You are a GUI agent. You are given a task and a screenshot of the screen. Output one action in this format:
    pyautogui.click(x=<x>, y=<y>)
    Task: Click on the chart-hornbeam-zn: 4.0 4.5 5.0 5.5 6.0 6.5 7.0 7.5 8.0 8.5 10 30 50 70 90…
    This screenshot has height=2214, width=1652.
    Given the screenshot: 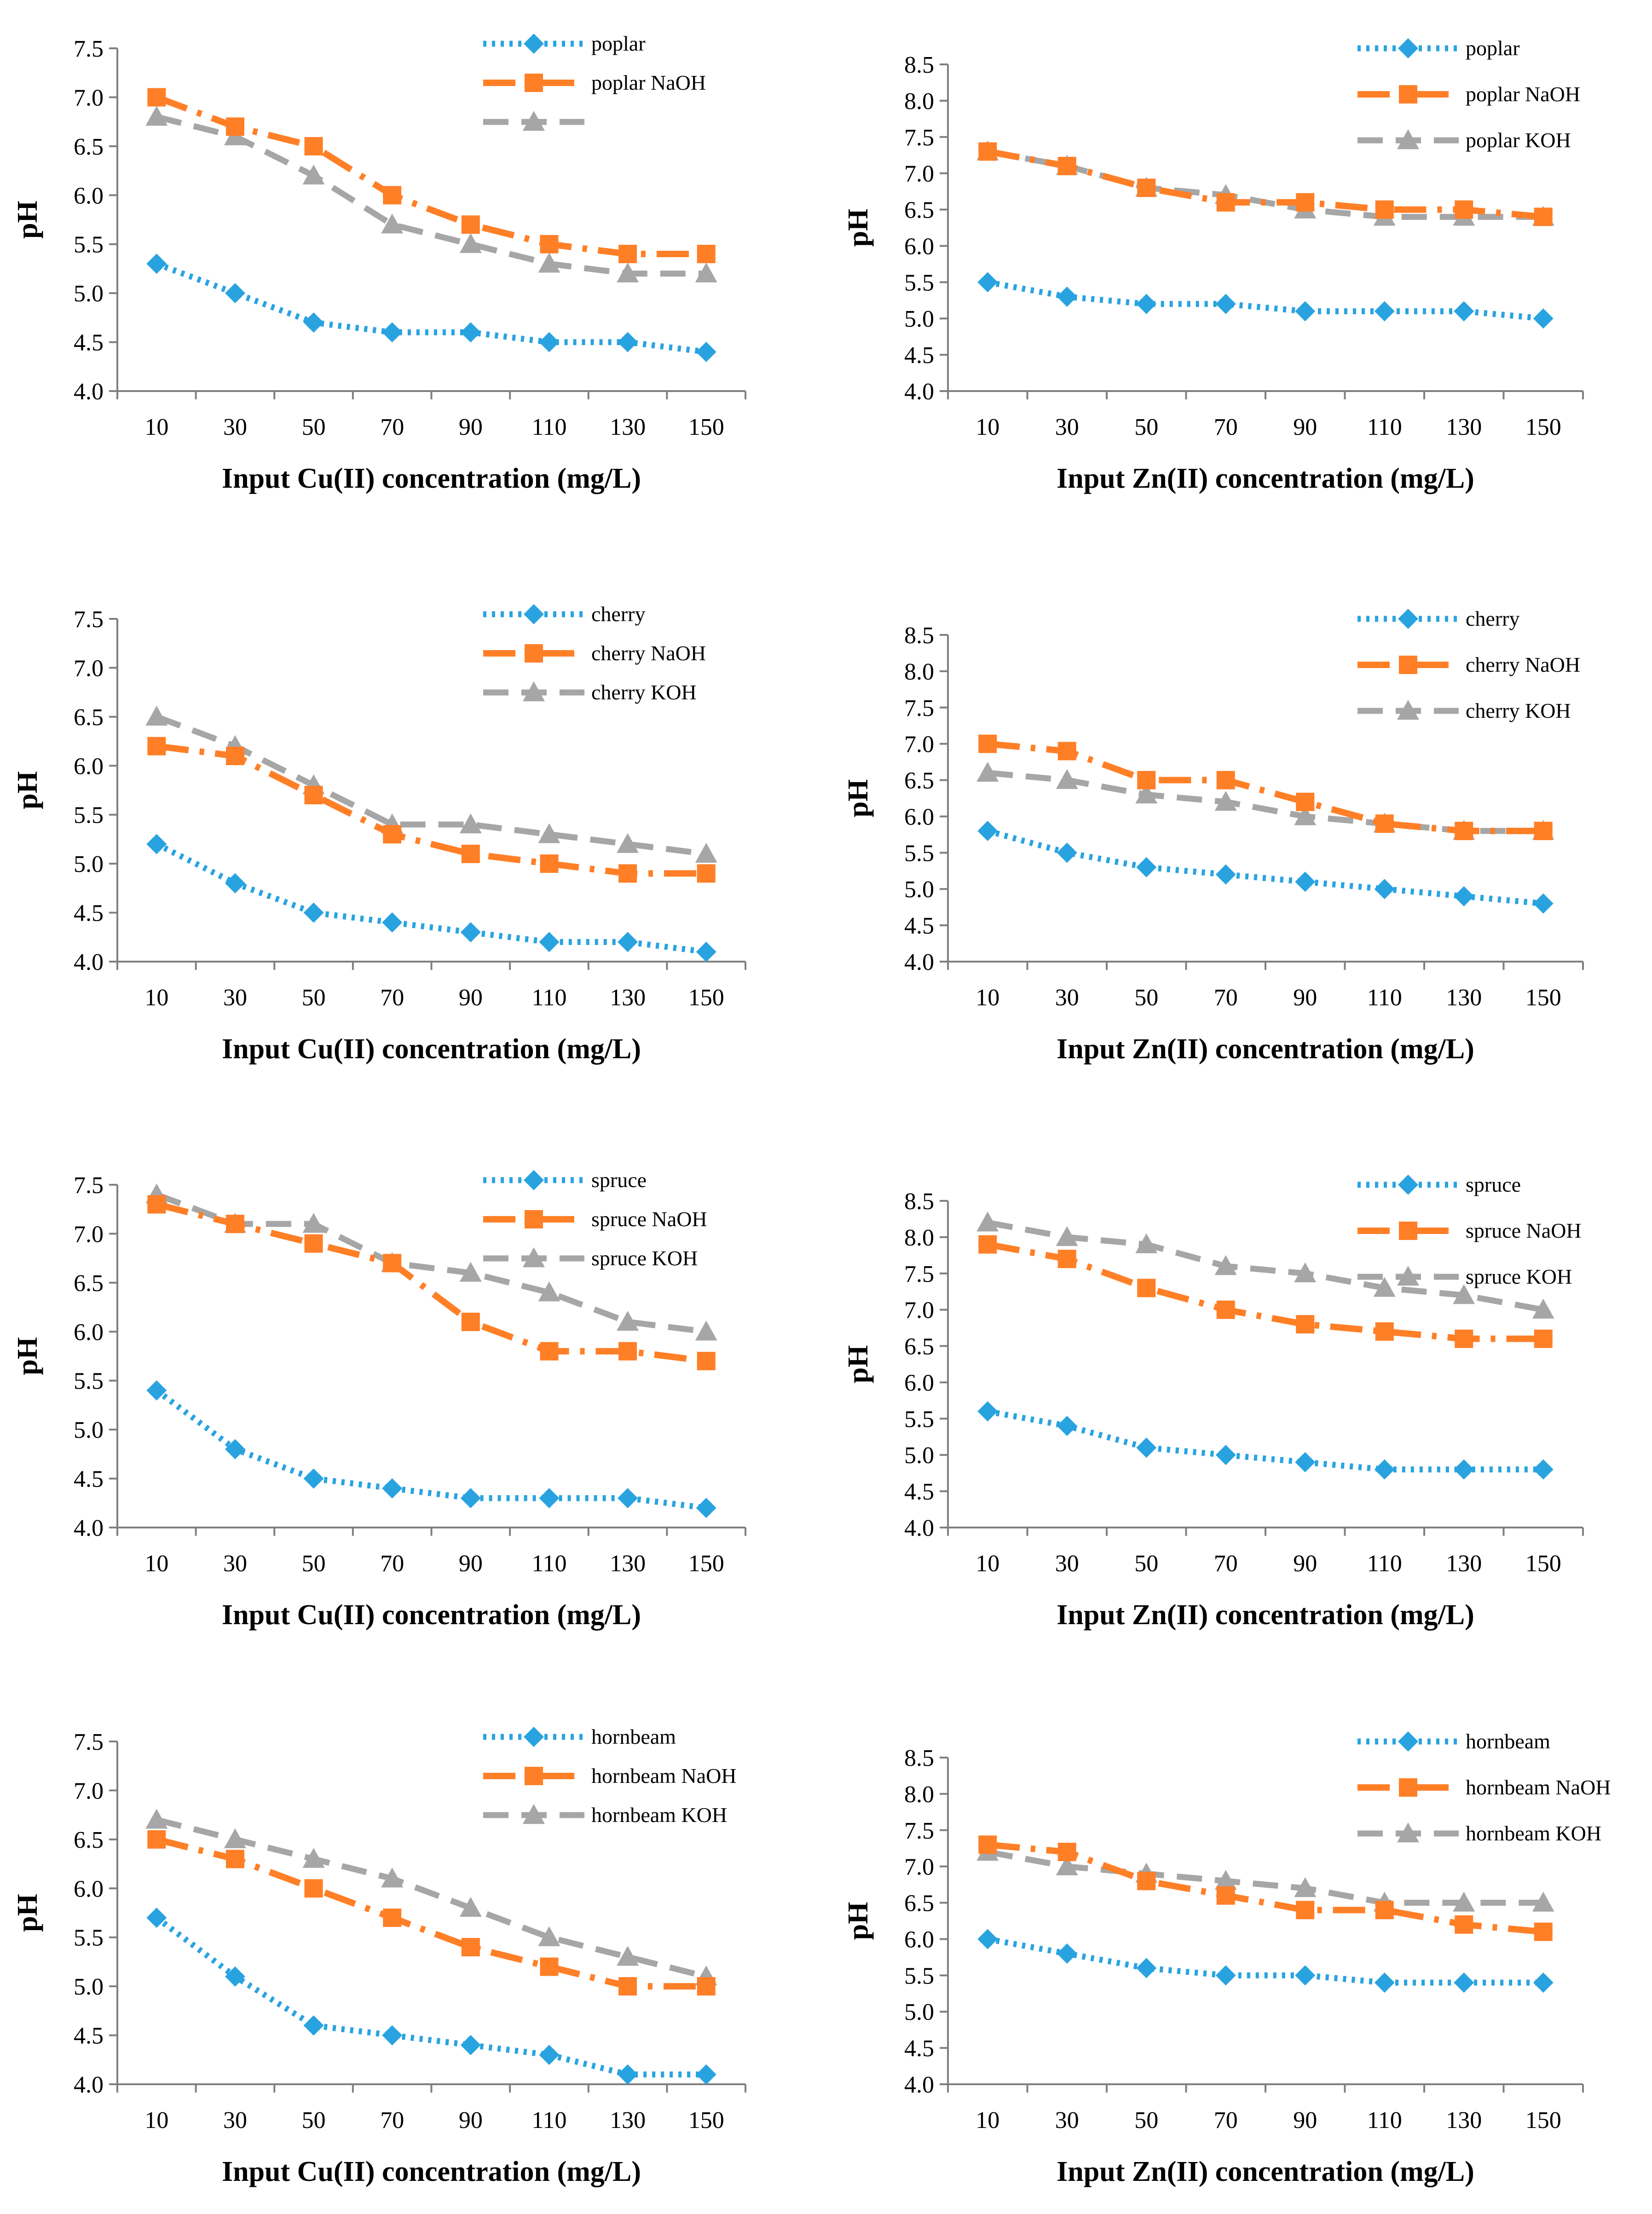 What is the action you would take?
    pyautogui.click(x=1227, y=1958)
    